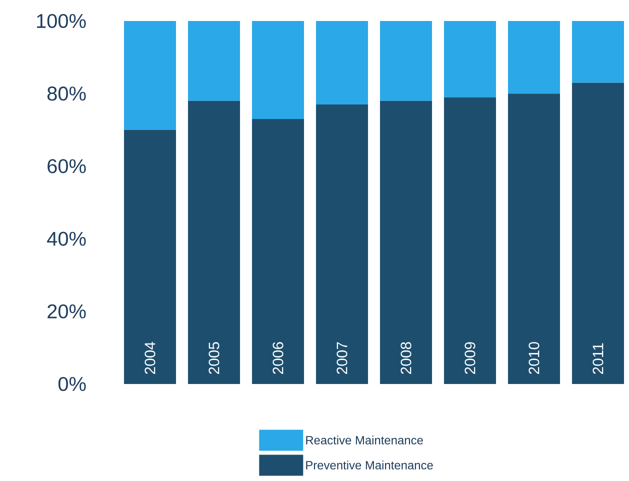 The image size is (629, 481). What do you see at coordinates (342, 358) in the screenshot?
I see `x-tick-label: 2007` at bounding box center [342, 358].